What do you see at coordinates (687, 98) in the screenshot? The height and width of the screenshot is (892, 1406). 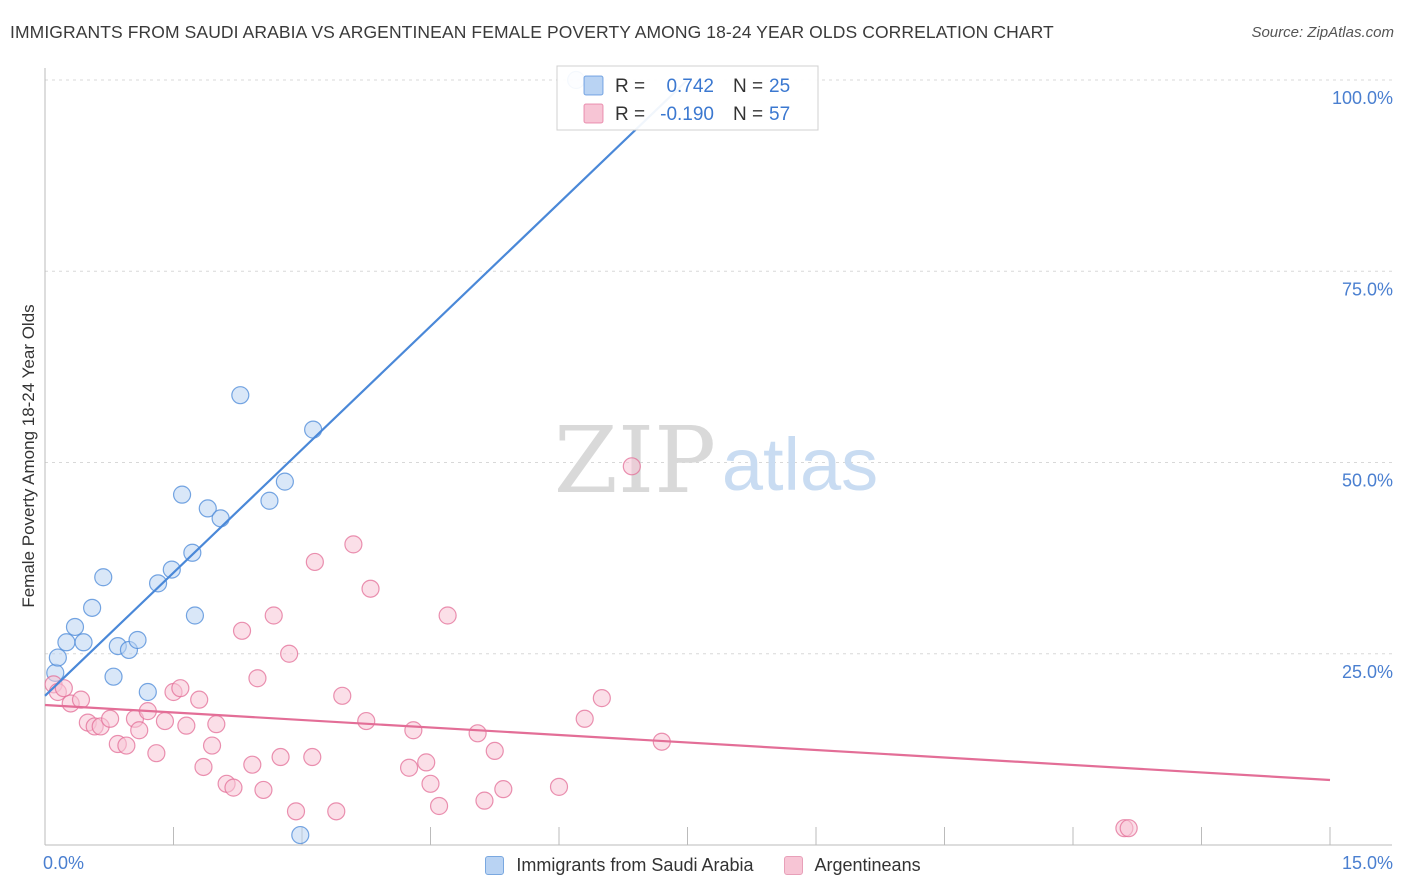 I see `stats-legend: R = 0.742 N = 25 R = -0.190 N = 57` at bounding box center [687, 98].